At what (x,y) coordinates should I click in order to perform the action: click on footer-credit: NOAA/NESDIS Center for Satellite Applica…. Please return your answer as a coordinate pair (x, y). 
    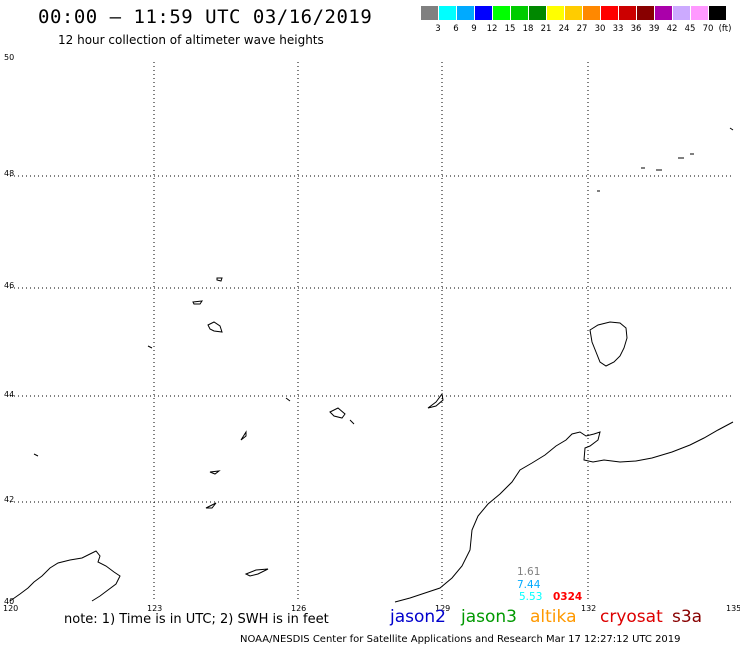
    Looking at the image, I should click on (460, 639).